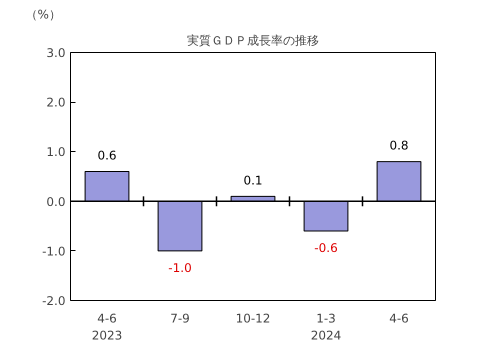 The width and height of the screenshot is (485, 350). I want to click on y-tick-label: 0.0, so click(56, 201).